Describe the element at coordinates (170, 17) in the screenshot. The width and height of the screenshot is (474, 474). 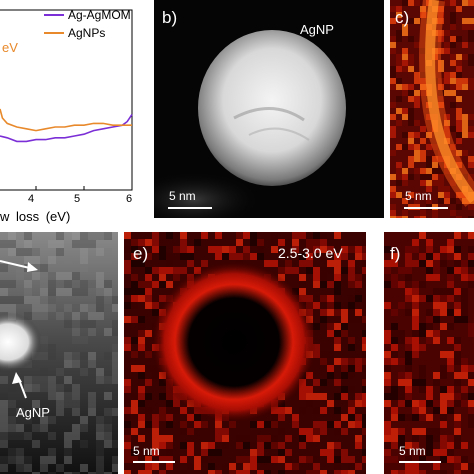
I see `panel-b-label: b)` at that location.